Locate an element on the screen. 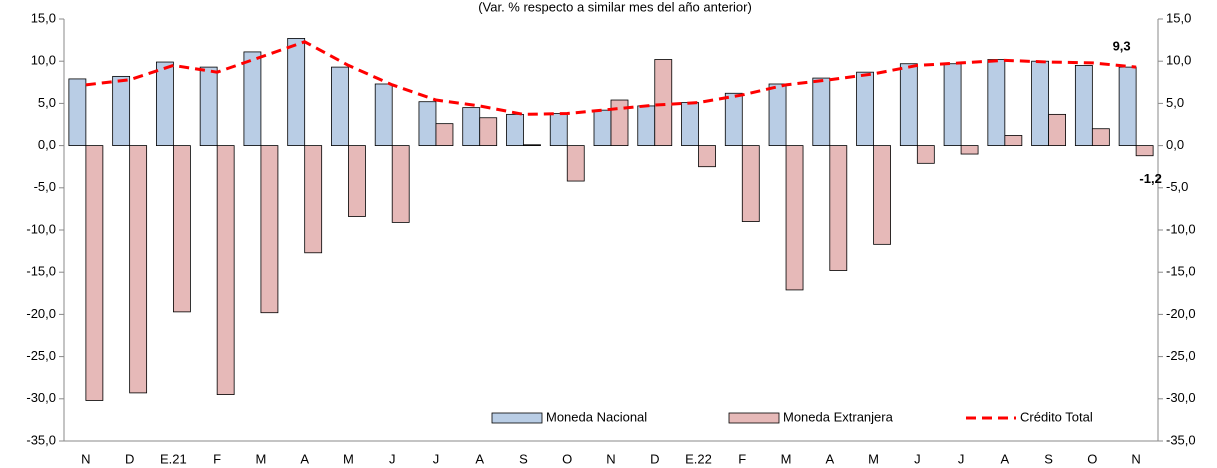 Image resolution: width=1217 pixels, height=468 pixels. y-tick-label: -5,0 is located at coordinates (45, 186).